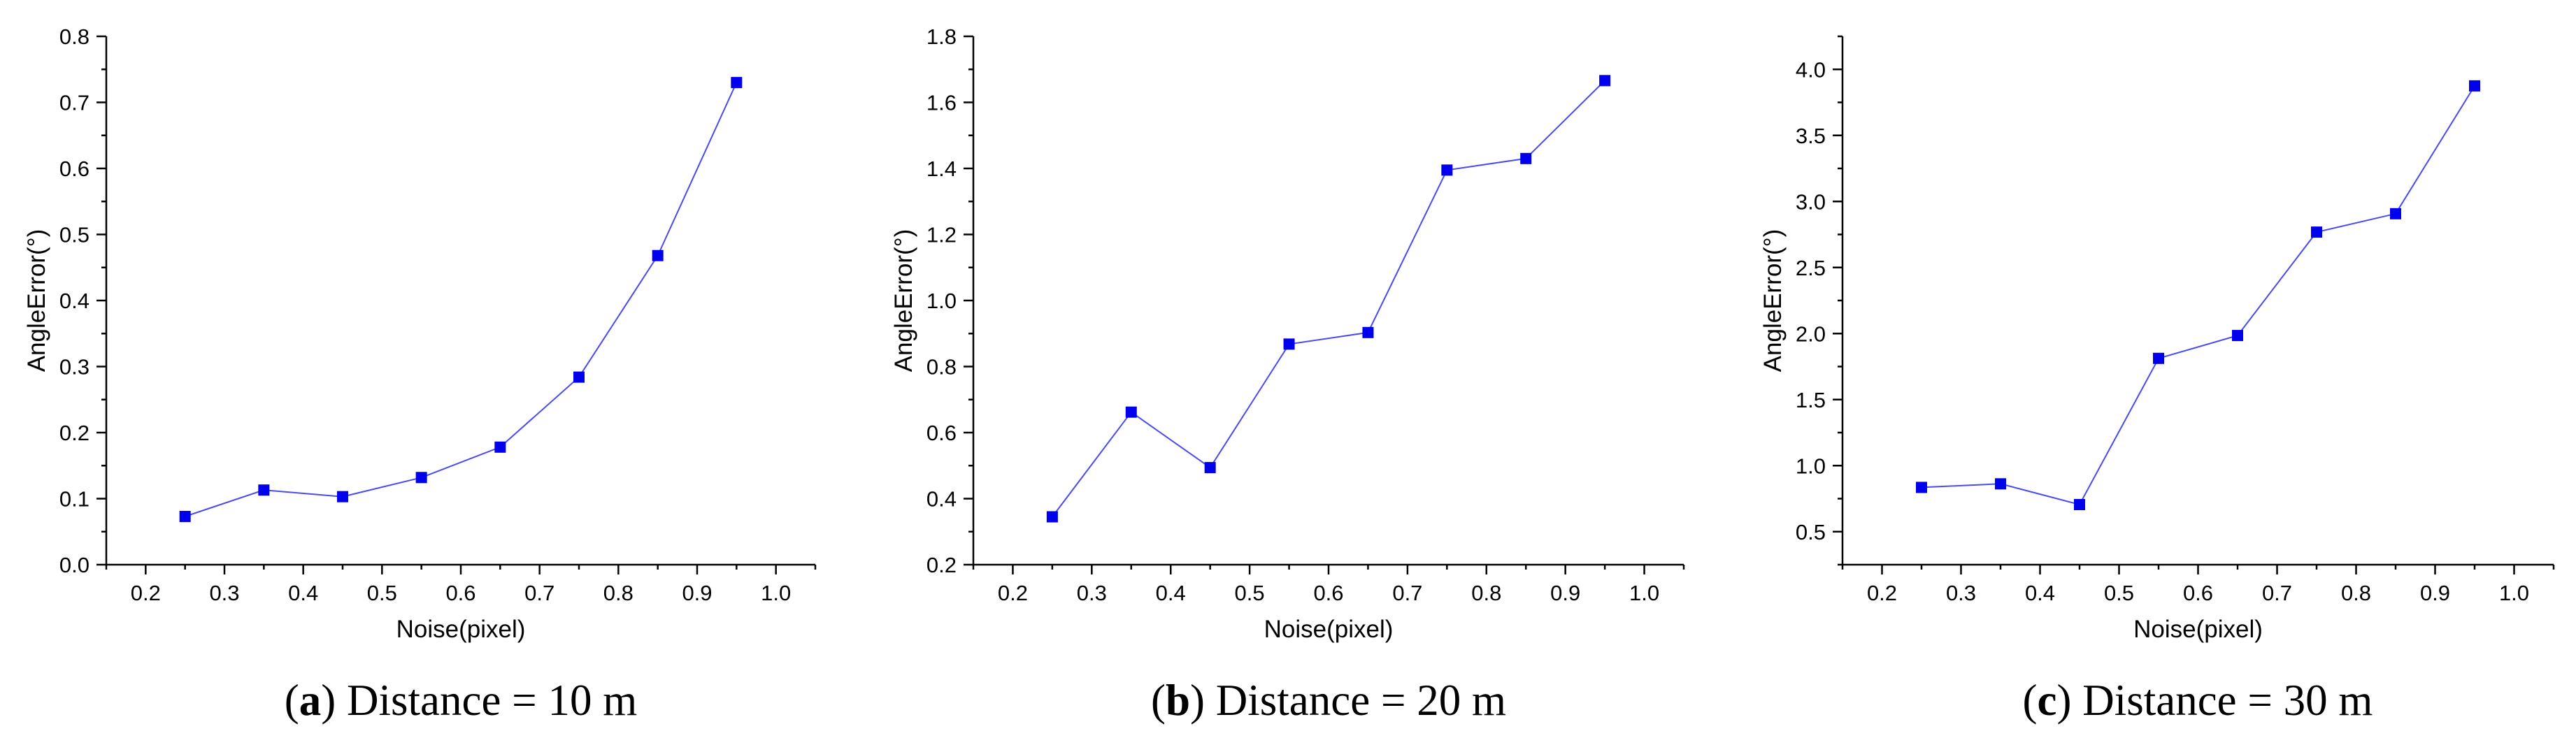 This screenshot has height=738, width=2576. Describe the element at coordinates (1178, 700) in the screenshot. I see `caption-letter: b` at that location.